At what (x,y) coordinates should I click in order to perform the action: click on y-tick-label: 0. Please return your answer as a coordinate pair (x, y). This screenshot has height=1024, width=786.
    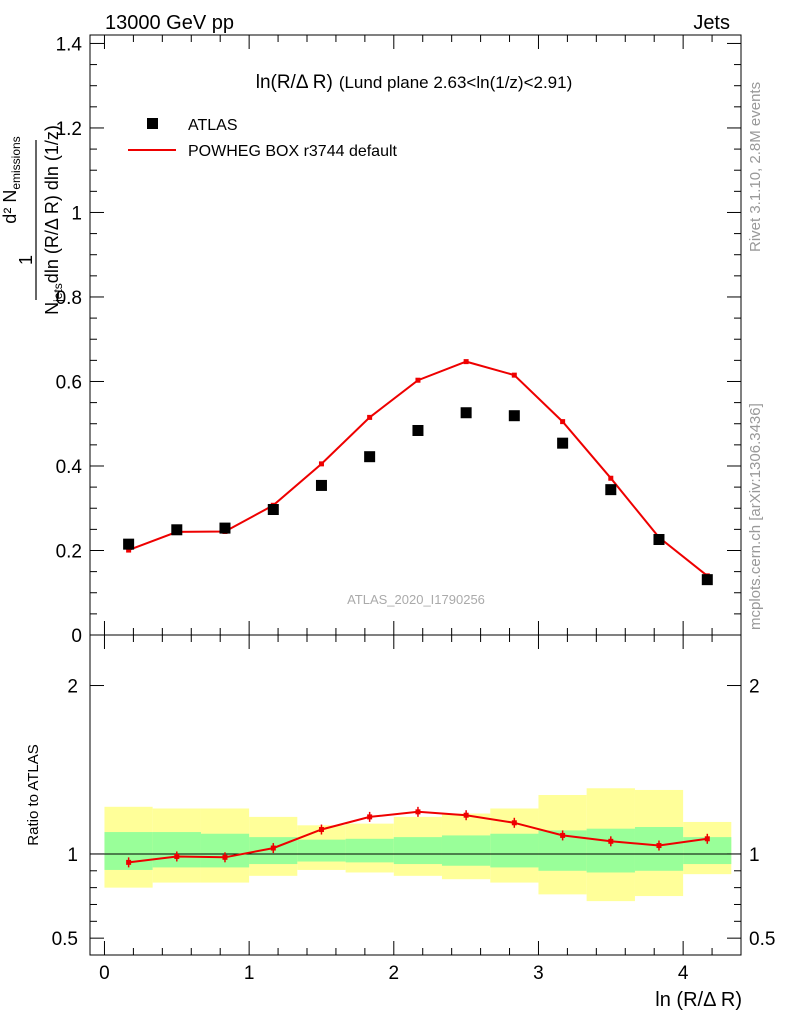
    Looking at the image, I should click on (76, 636).